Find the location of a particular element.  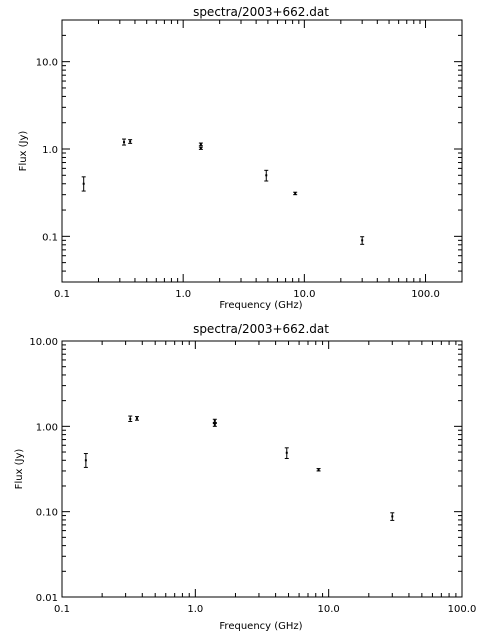

y-tick-label: 10.00 is located at coordinates (43, 342).